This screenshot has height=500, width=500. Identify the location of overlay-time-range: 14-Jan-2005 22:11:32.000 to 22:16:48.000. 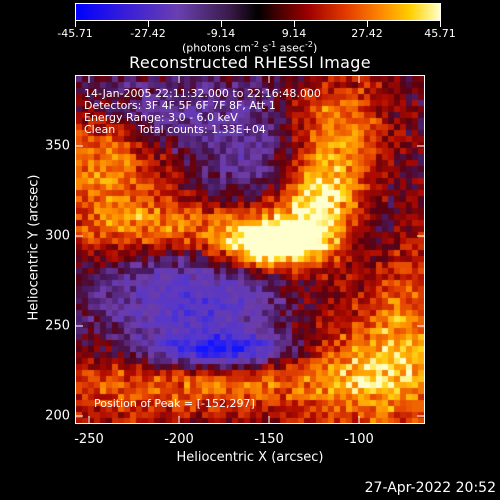
(202, 93).